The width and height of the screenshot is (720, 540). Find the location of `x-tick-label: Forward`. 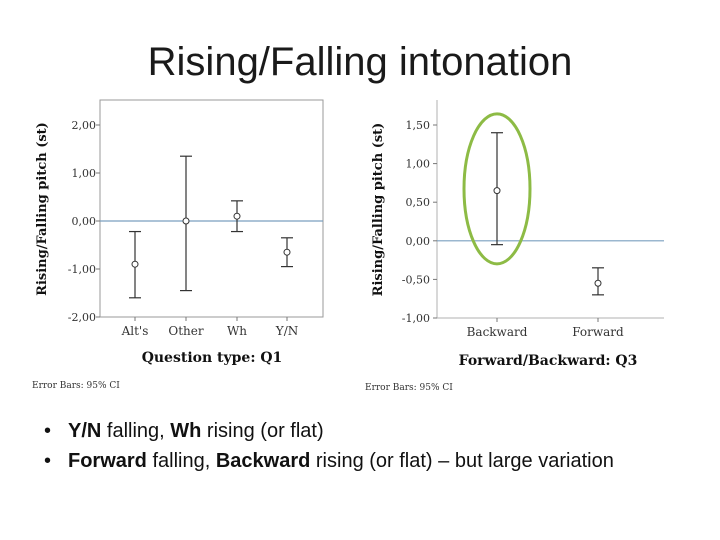

x-tick-label: Forward is located at coordinates (598, 332).